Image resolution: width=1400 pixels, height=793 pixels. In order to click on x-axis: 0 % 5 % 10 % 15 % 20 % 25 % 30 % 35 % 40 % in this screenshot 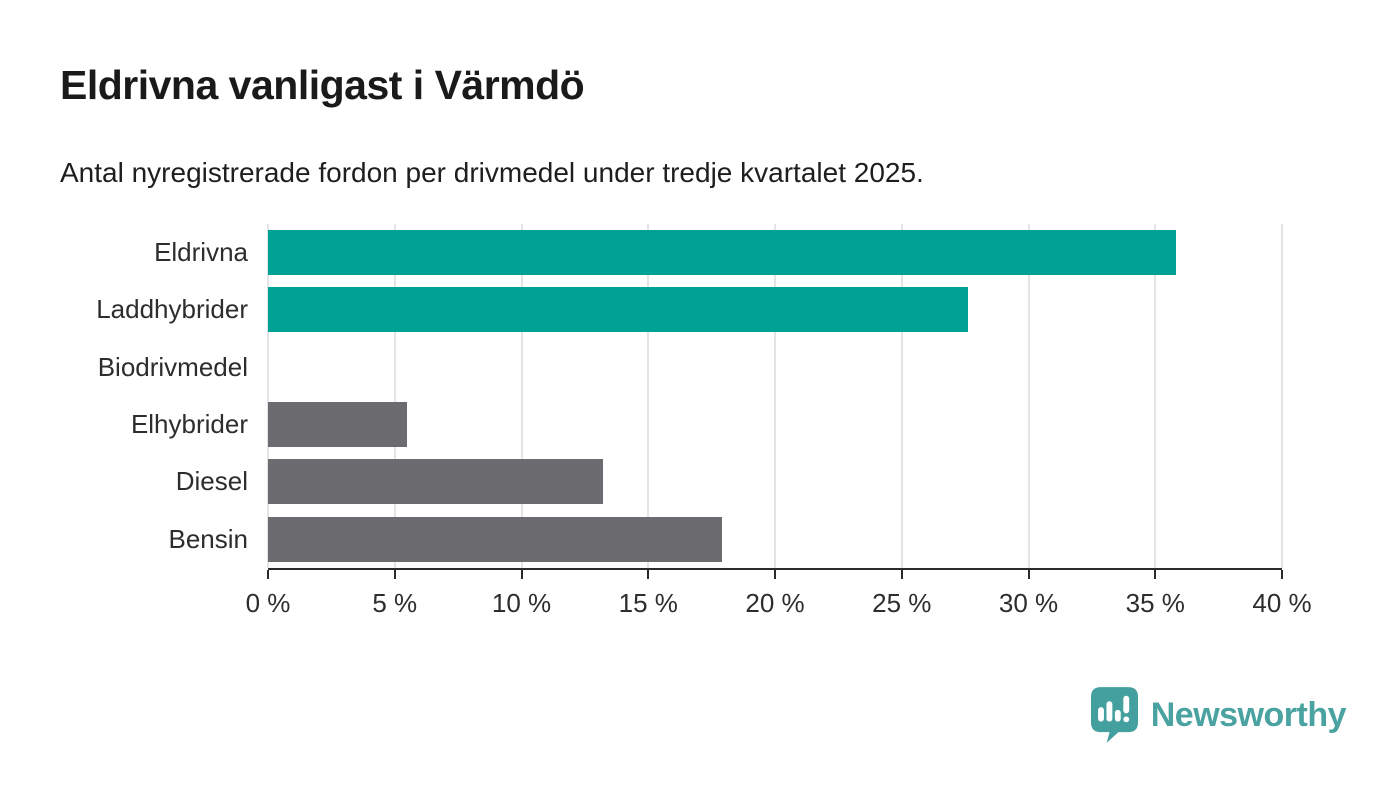, I will do `click(779, 601)`.